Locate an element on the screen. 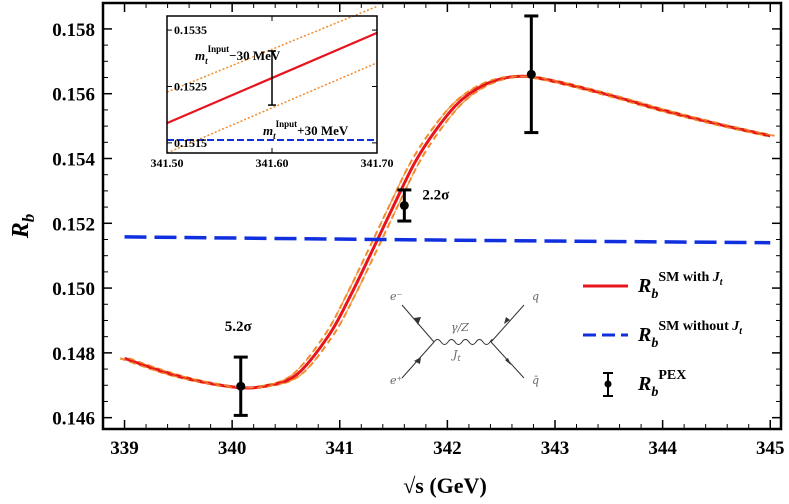 The height and width of the screenshot is (504, 789). inset-x-tick-label: 341.60 is located at coordinates (272, 163).